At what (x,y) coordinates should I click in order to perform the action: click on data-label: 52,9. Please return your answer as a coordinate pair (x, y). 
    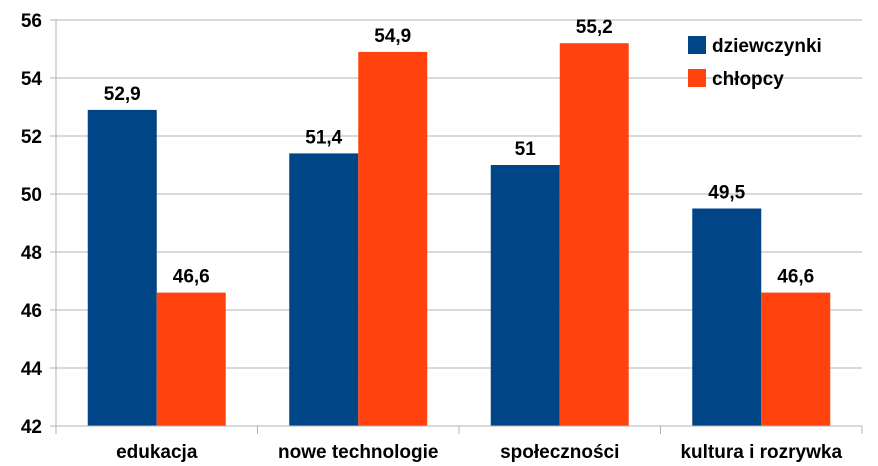
    Looking at the image, I should click on (122, 94).